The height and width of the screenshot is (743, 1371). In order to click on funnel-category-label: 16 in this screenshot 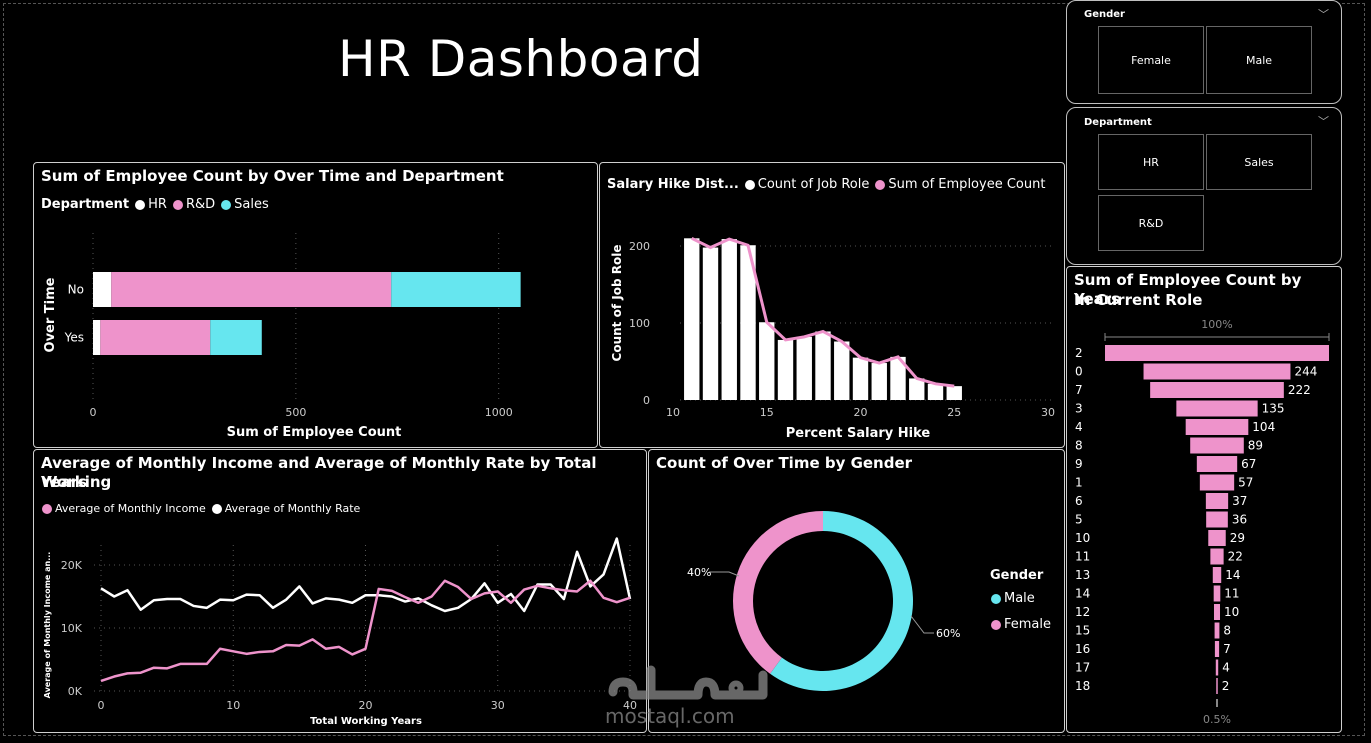, I will do `click(1082, 649)`.